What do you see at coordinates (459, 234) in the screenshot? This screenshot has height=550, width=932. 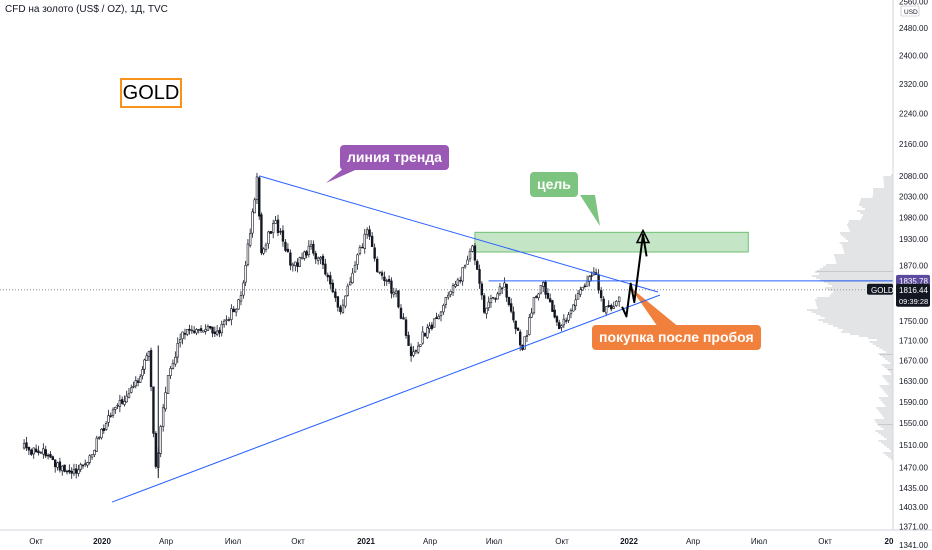 I see `trendline-upper` at bounding box center [459, 234].